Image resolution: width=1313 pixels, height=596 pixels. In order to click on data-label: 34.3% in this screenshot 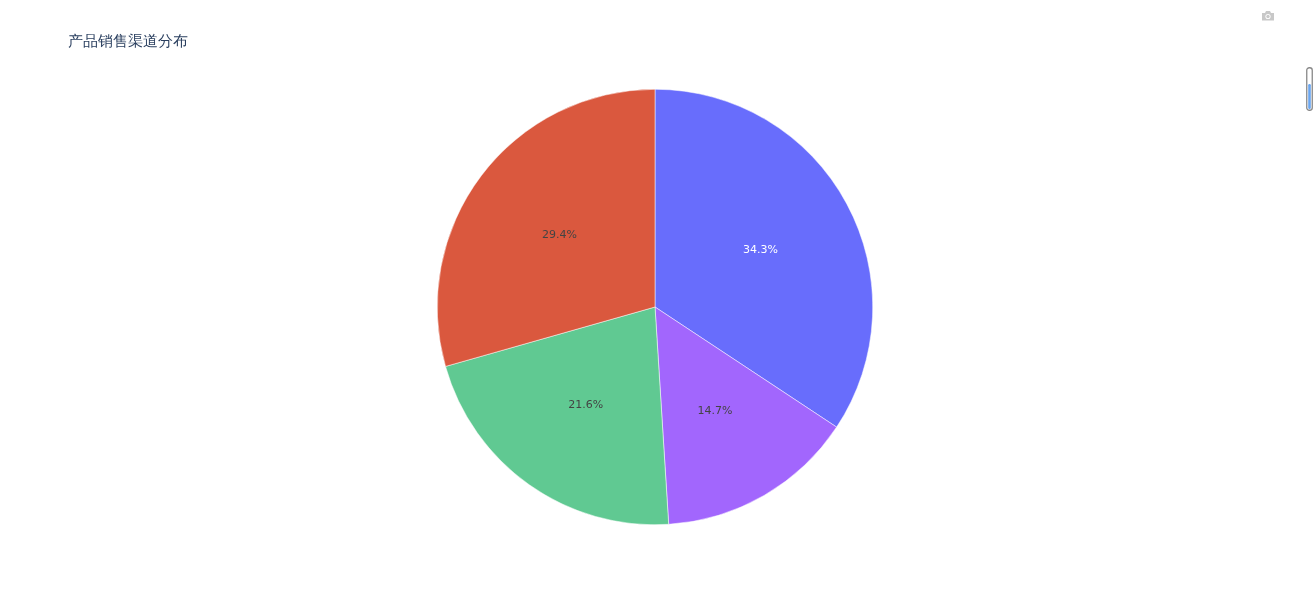, I will do `click(760, 250)`.